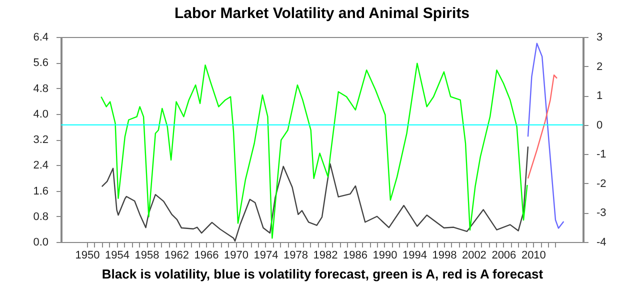 The height and width of the screenshot is (292, 640). What do you see at coordinates (414, 256) in the screenshot?
I see `x-tick-label: 1994` at bounding box center [414, 256].